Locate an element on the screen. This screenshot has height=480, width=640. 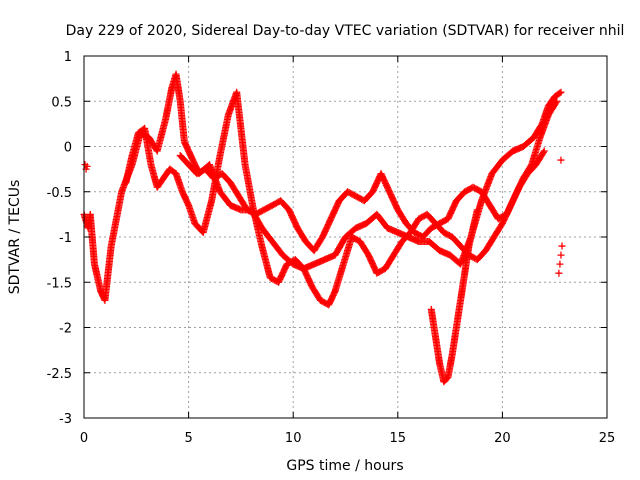
y-axis-label: SDTVAR / TECUs is located at coordinates (15, 237).